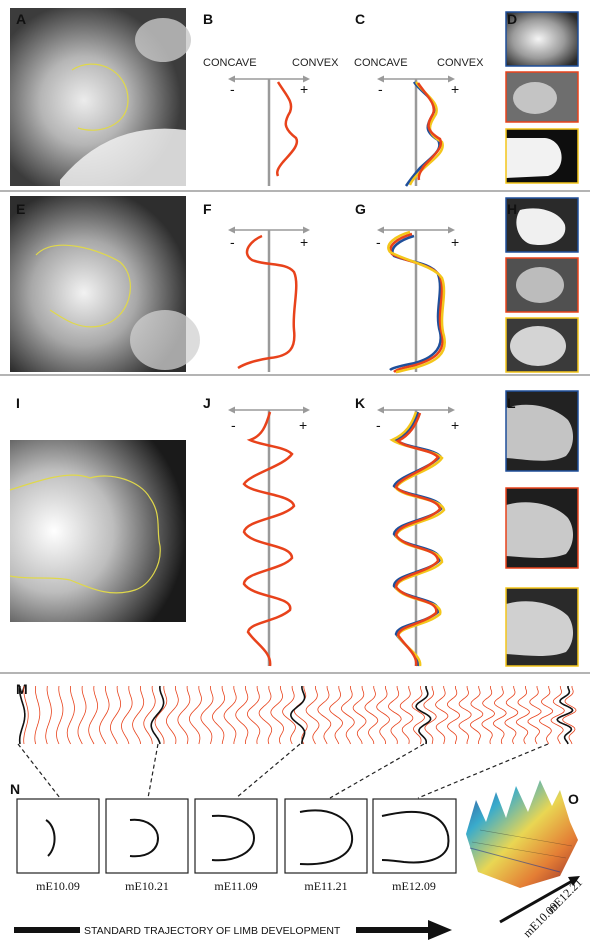 This screenshot has height=946, width=590. I want to click on trajectory-label: STANDARD TRAJECTORY OF LIMB DEVELOPMENT, so click(212, 931).